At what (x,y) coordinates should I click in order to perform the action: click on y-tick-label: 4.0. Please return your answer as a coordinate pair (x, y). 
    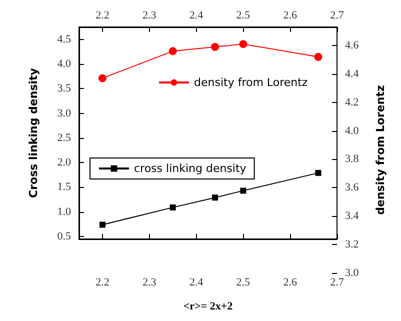
    Looking at the image, I should click on (64, 64).